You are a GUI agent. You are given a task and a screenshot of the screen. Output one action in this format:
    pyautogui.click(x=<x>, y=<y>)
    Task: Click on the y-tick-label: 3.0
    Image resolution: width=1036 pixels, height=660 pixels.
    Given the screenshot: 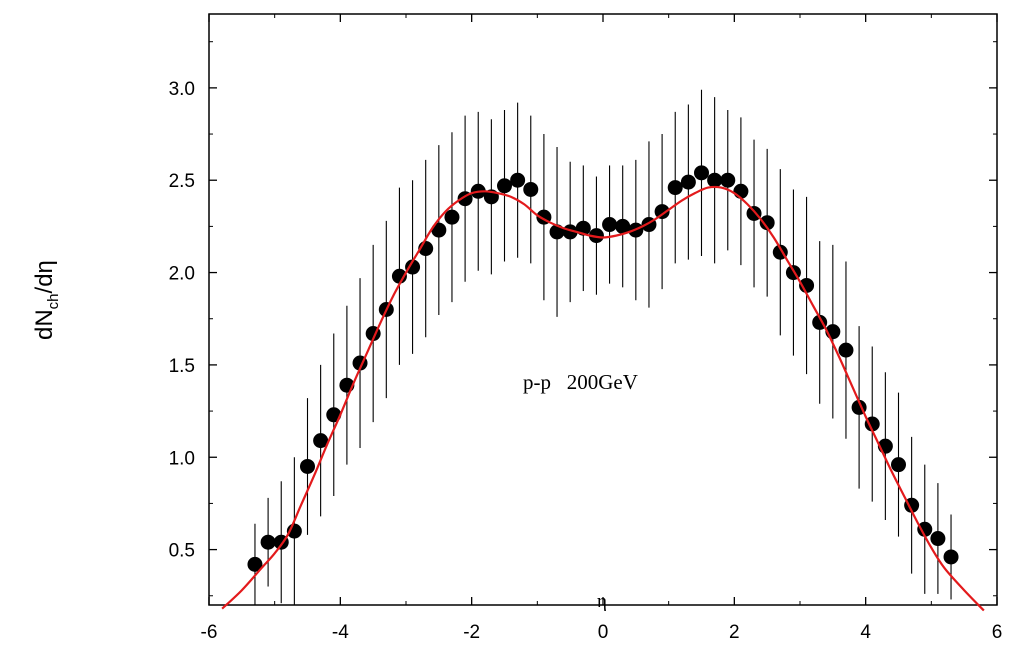 What is the action you would take?
    pyautogui.click(x=182, y=89)
    